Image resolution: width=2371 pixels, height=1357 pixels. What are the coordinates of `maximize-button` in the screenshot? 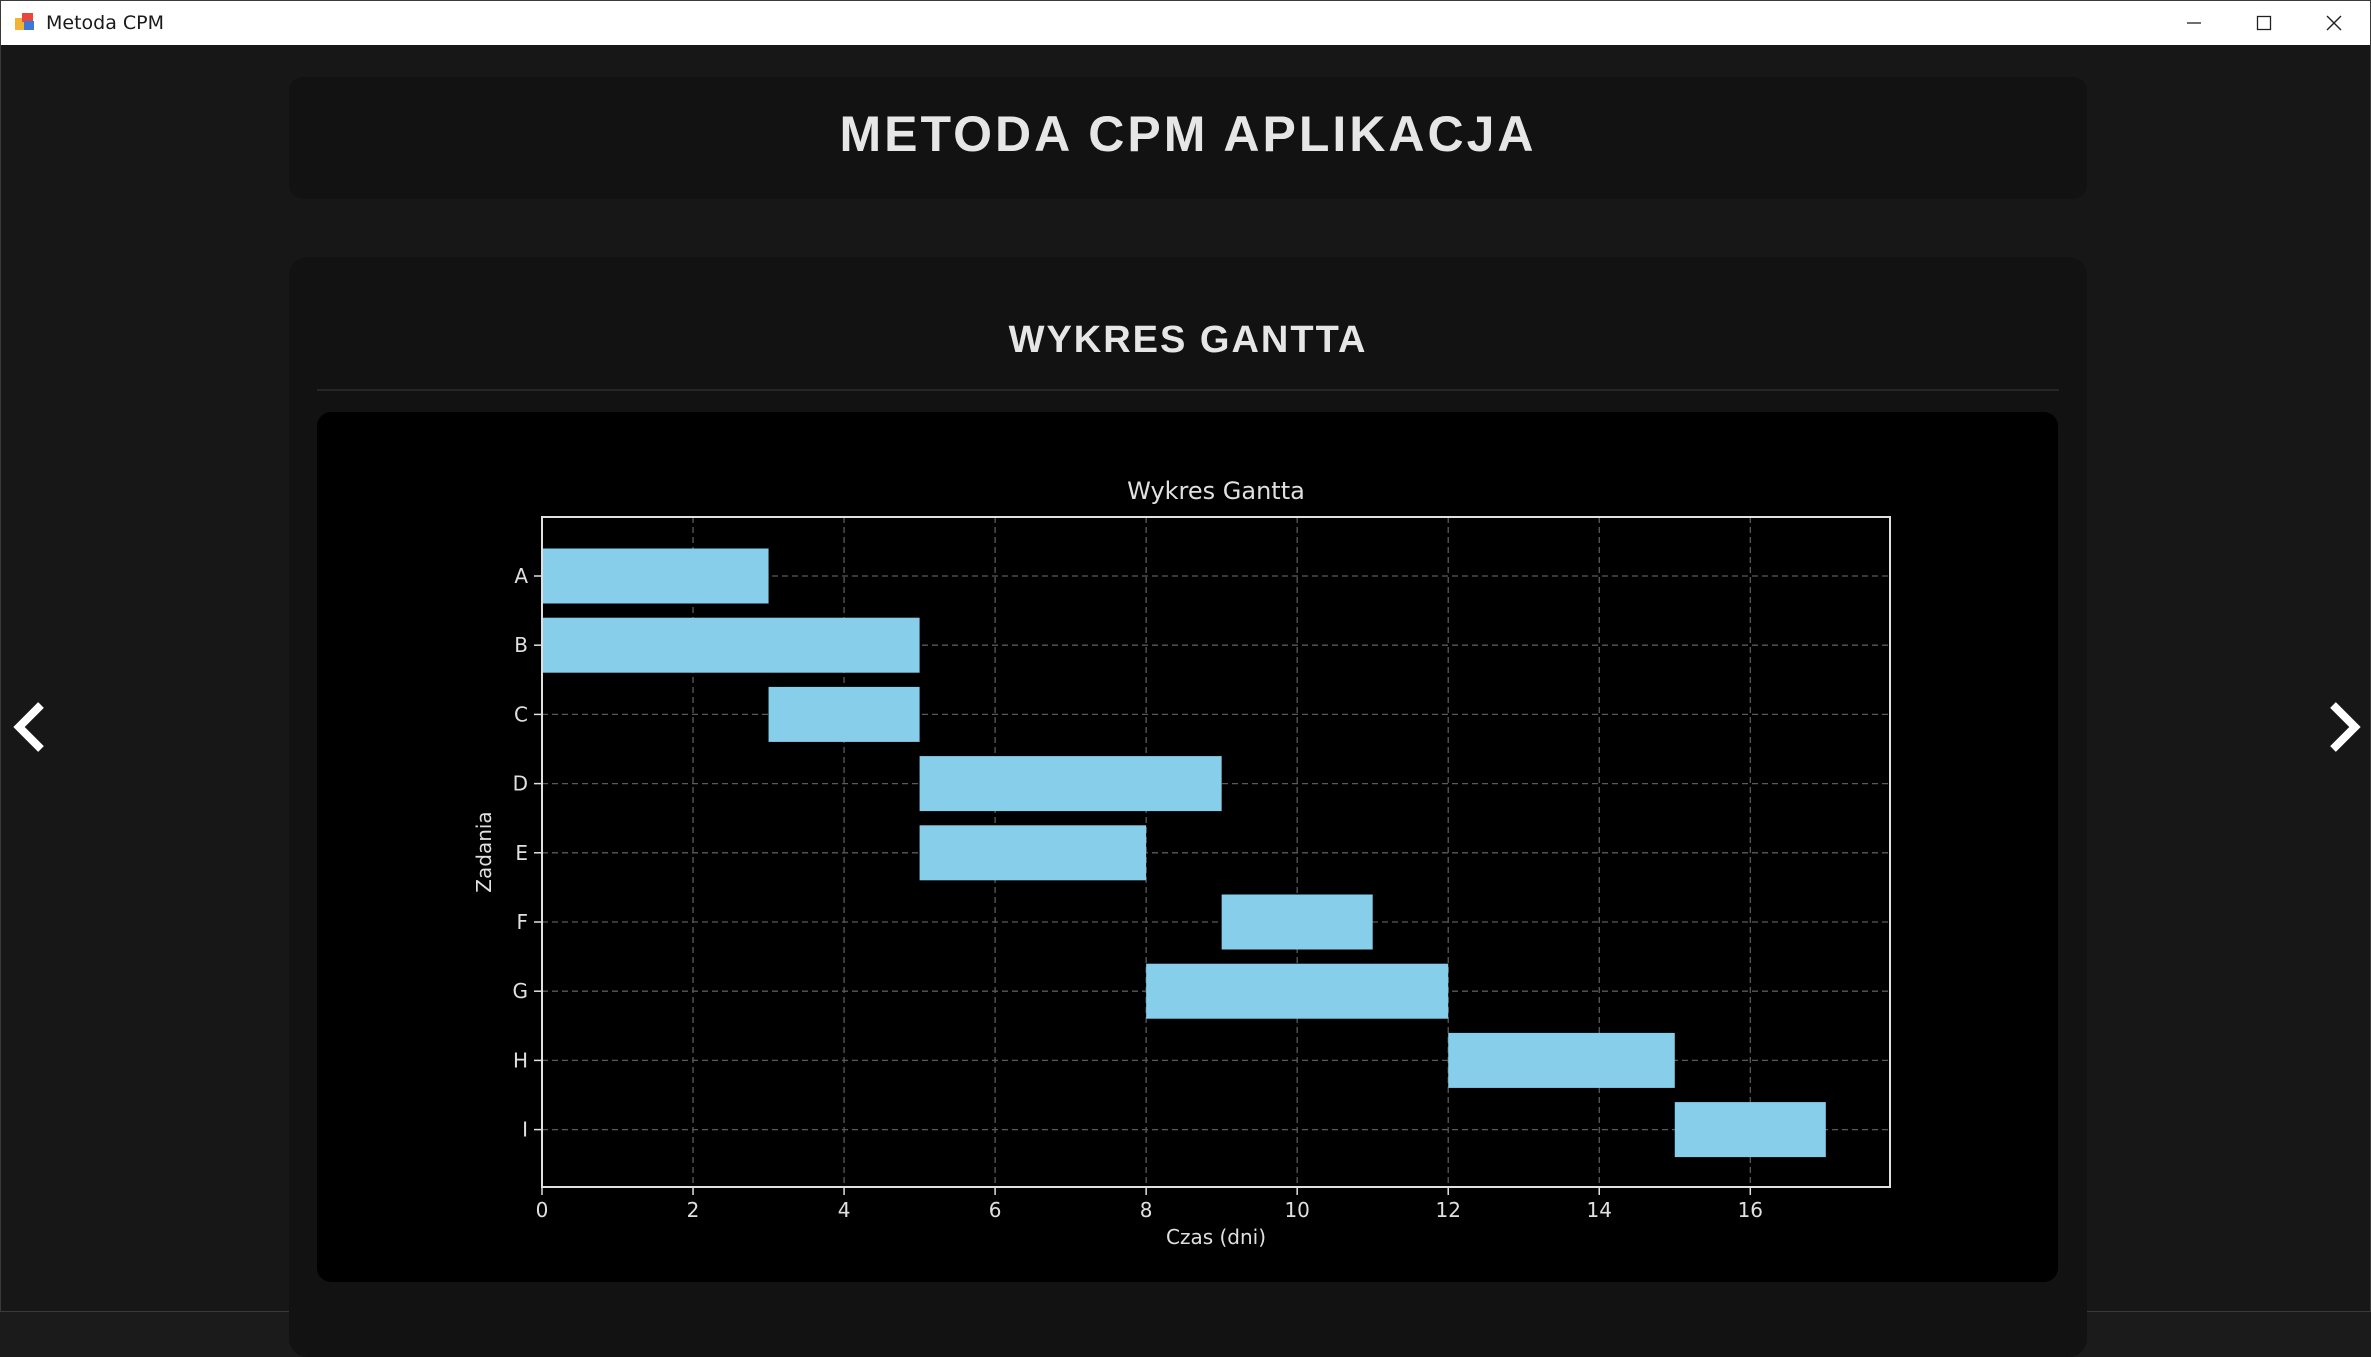 It's located at (2264, 23).